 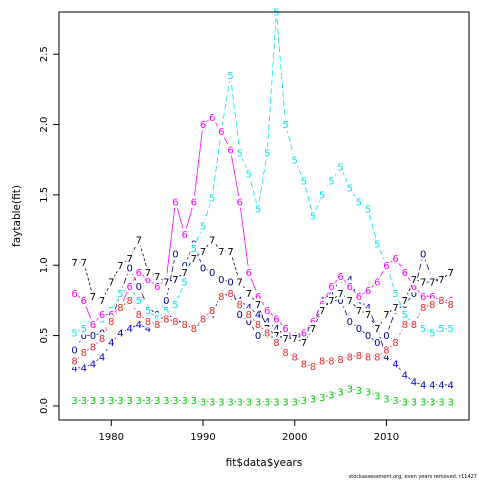 I want to click on point-6-1994: 6, so click(x=240, y=203).